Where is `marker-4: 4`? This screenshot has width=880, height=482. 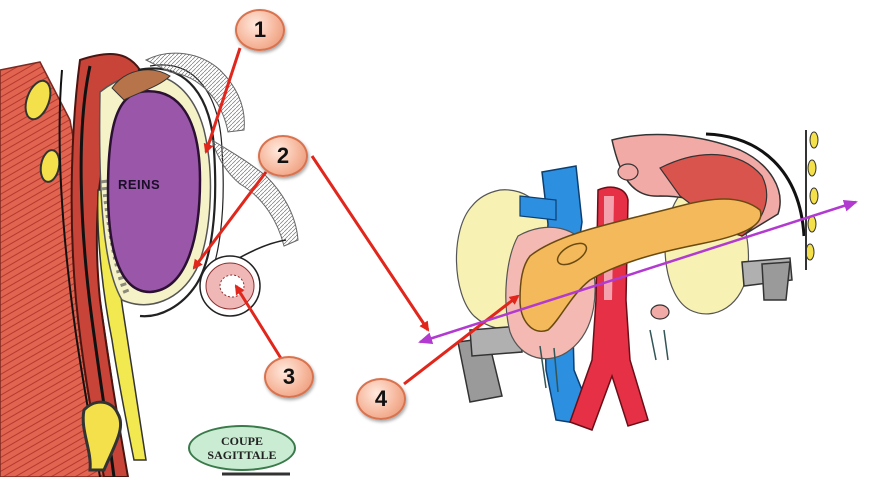
marker-4: 4 is located at coordinates (381, 399).